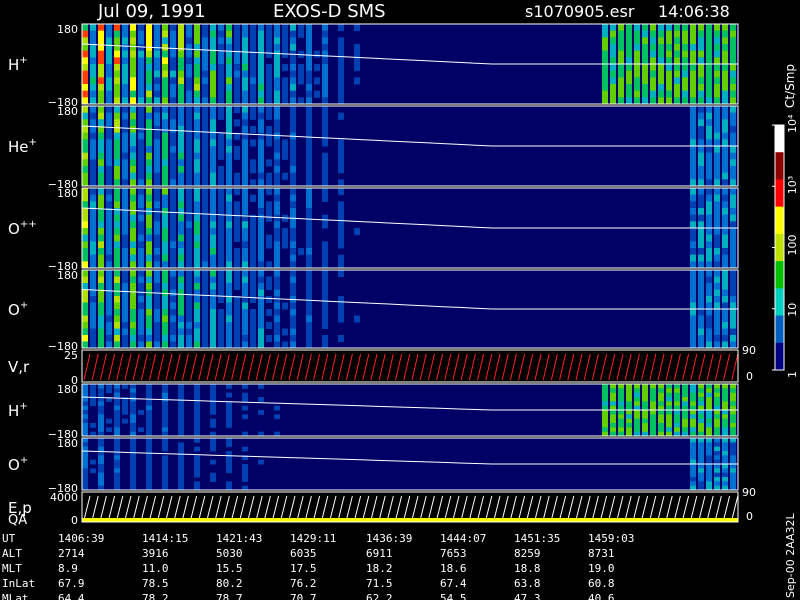 The height and width of the screenshot is (600, 800). I want to click on table-cell: 8.9, so click(68, 568).